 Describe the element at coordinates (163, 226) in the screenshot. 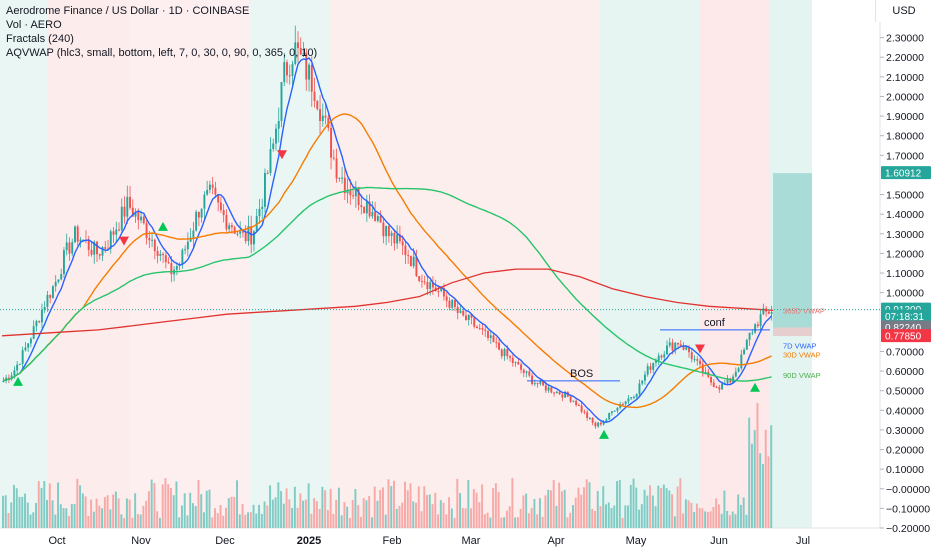

I see `fractal-up-marker` at that location.